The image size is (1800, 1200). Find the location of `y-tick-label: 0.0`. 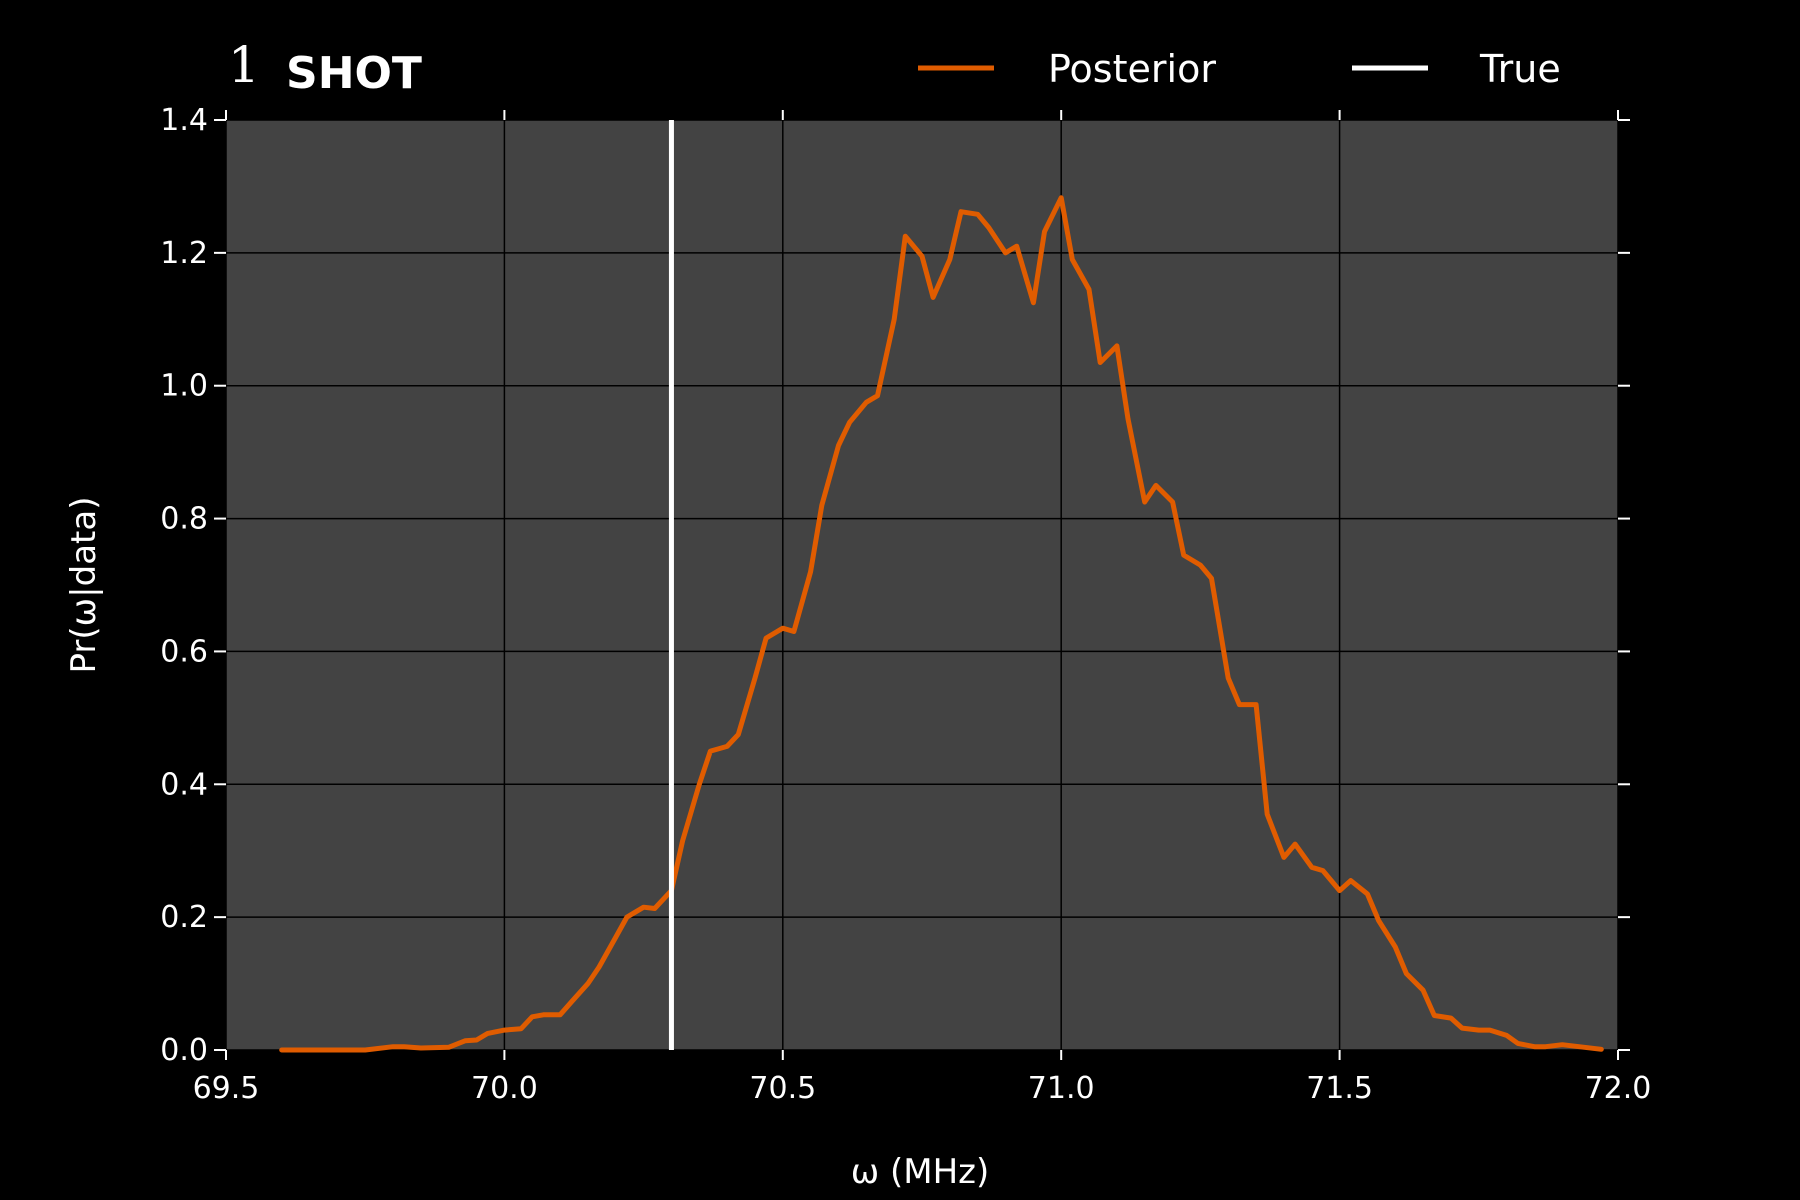

y-tick-label: 0.0 is located at coordinates (184, 1050).